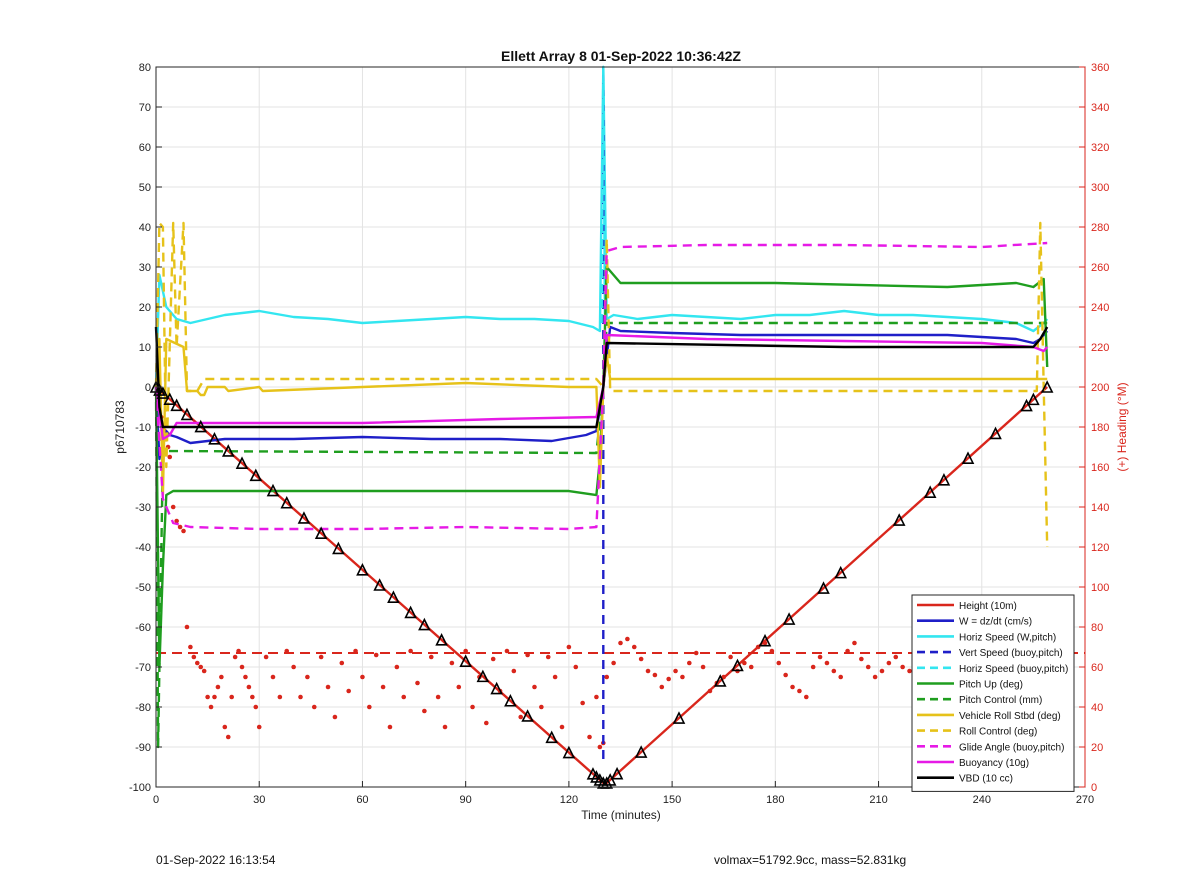  What do you see at coordinates (143, 468) in the screenshot?
I see `y-tick-label: -20` at bounding box center [143, 468].